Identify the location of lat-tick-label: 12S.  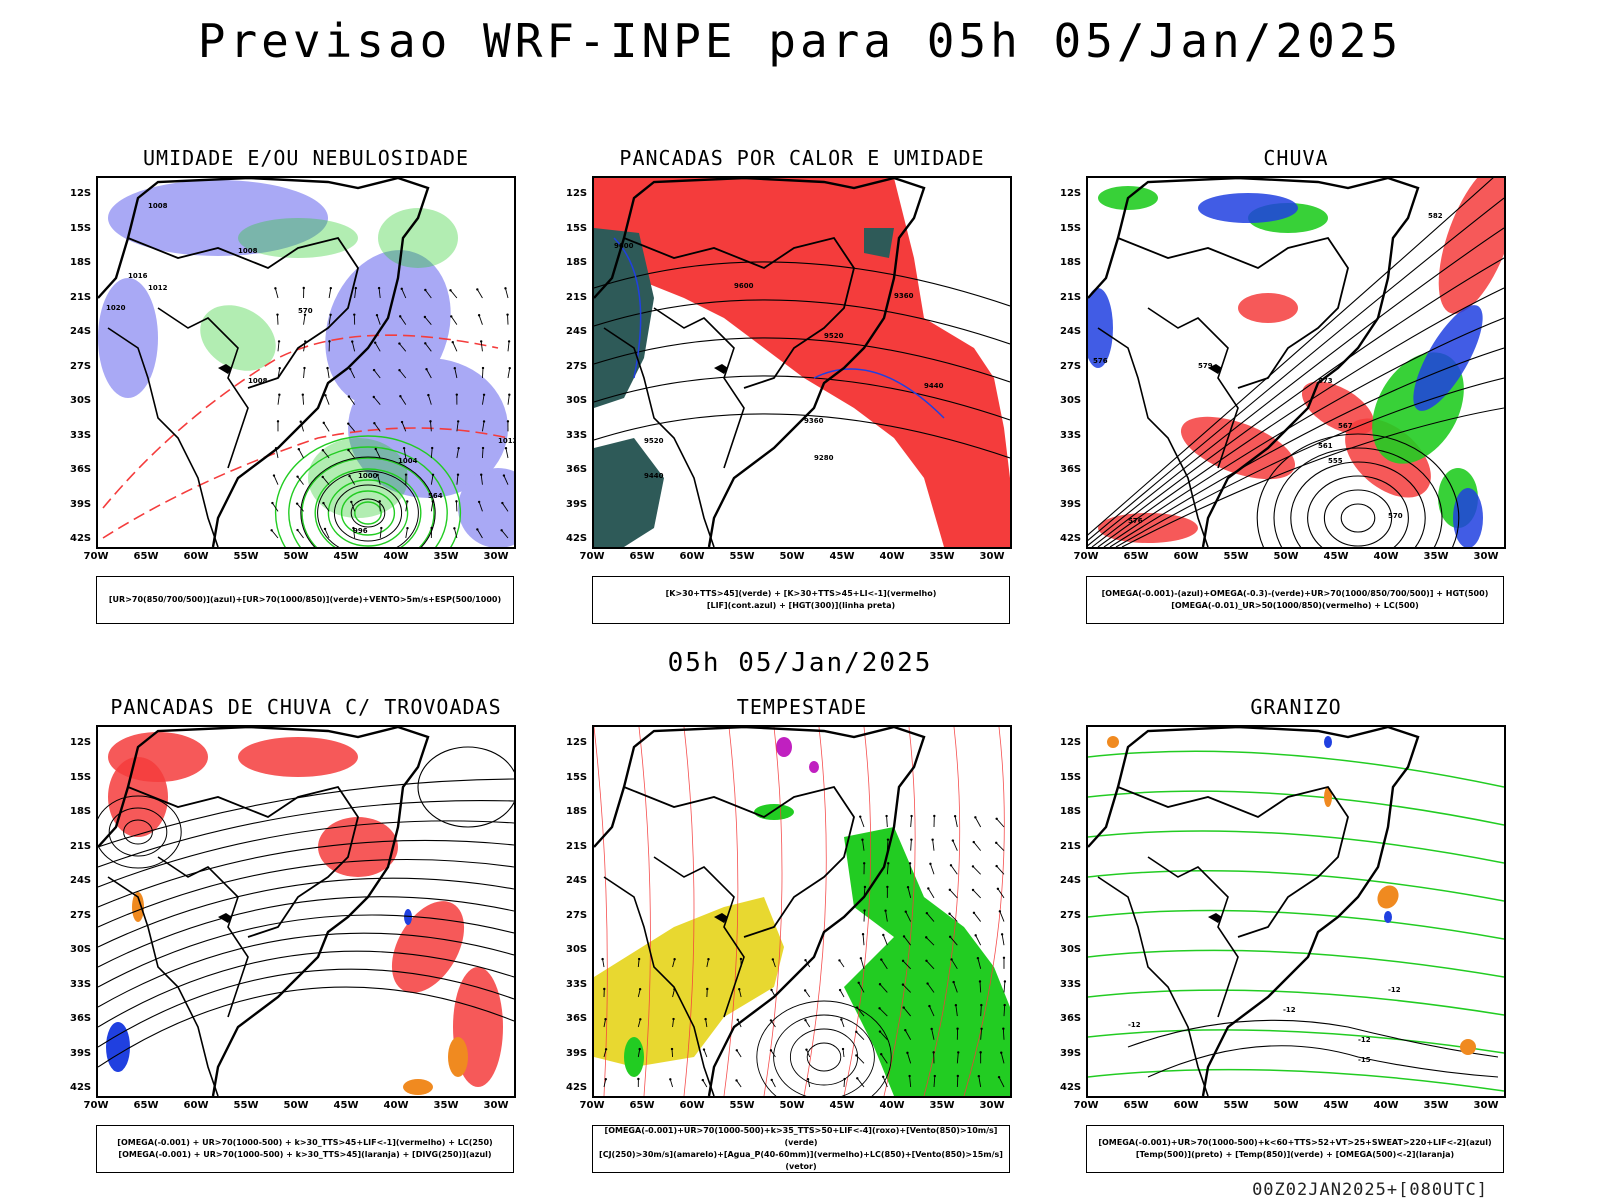
(1071, 742).